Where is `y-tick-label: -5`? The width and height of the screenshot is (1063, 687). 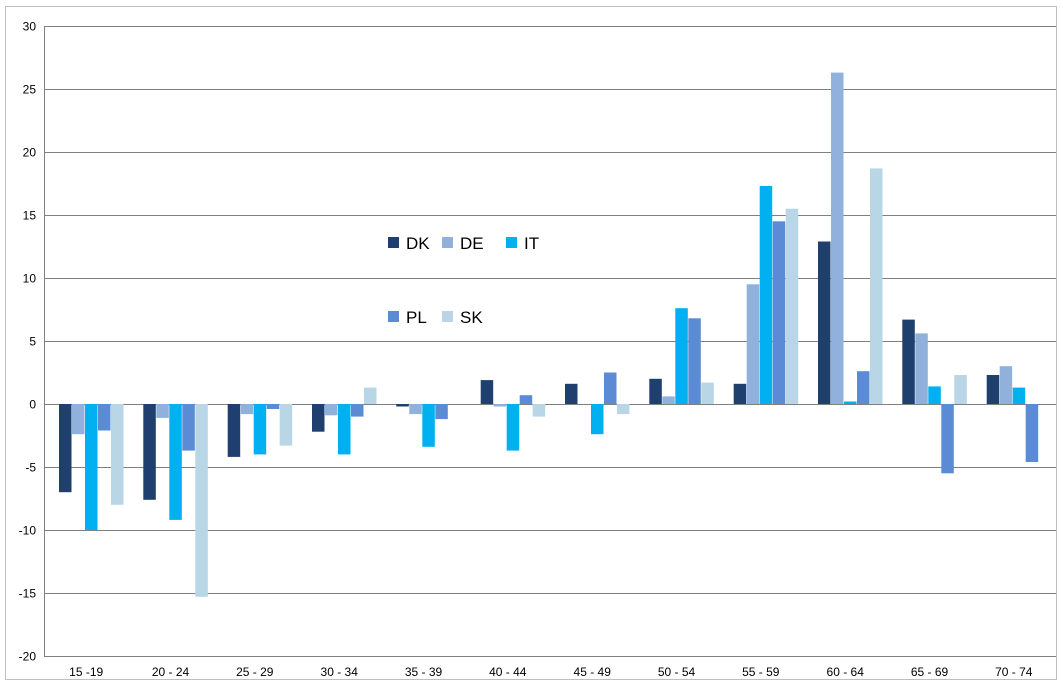
y-tick-label: -5 is located at coordinates (30, 468).